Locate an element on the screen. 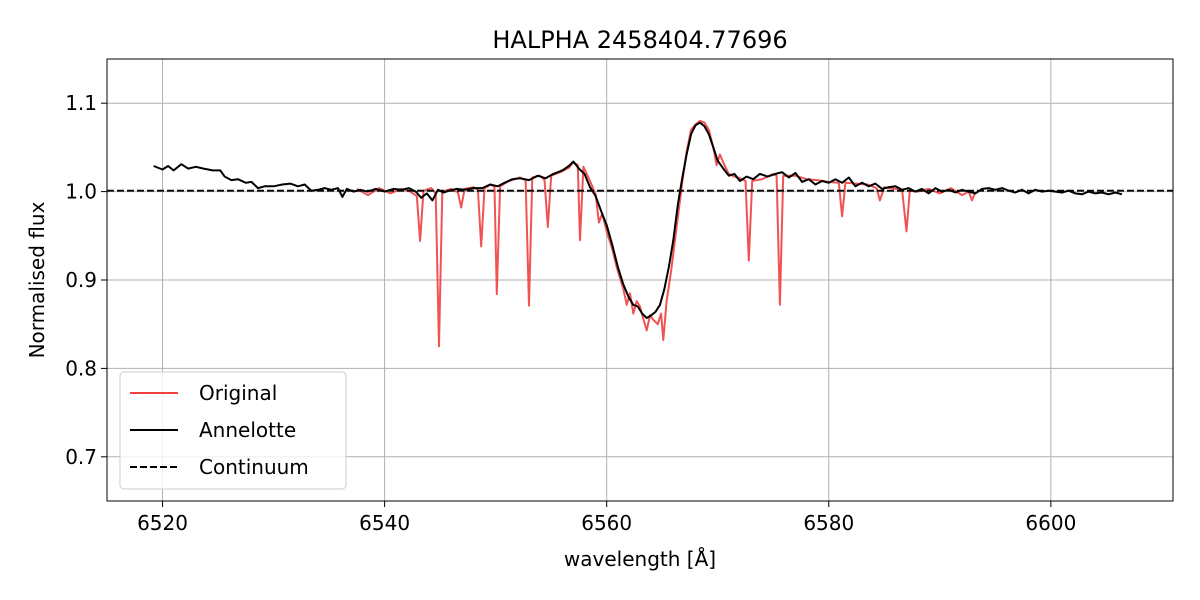 This screenshot has height=600, width=1200. x-axis-title: wavelength [Å] is located at coordinates (640, 559).